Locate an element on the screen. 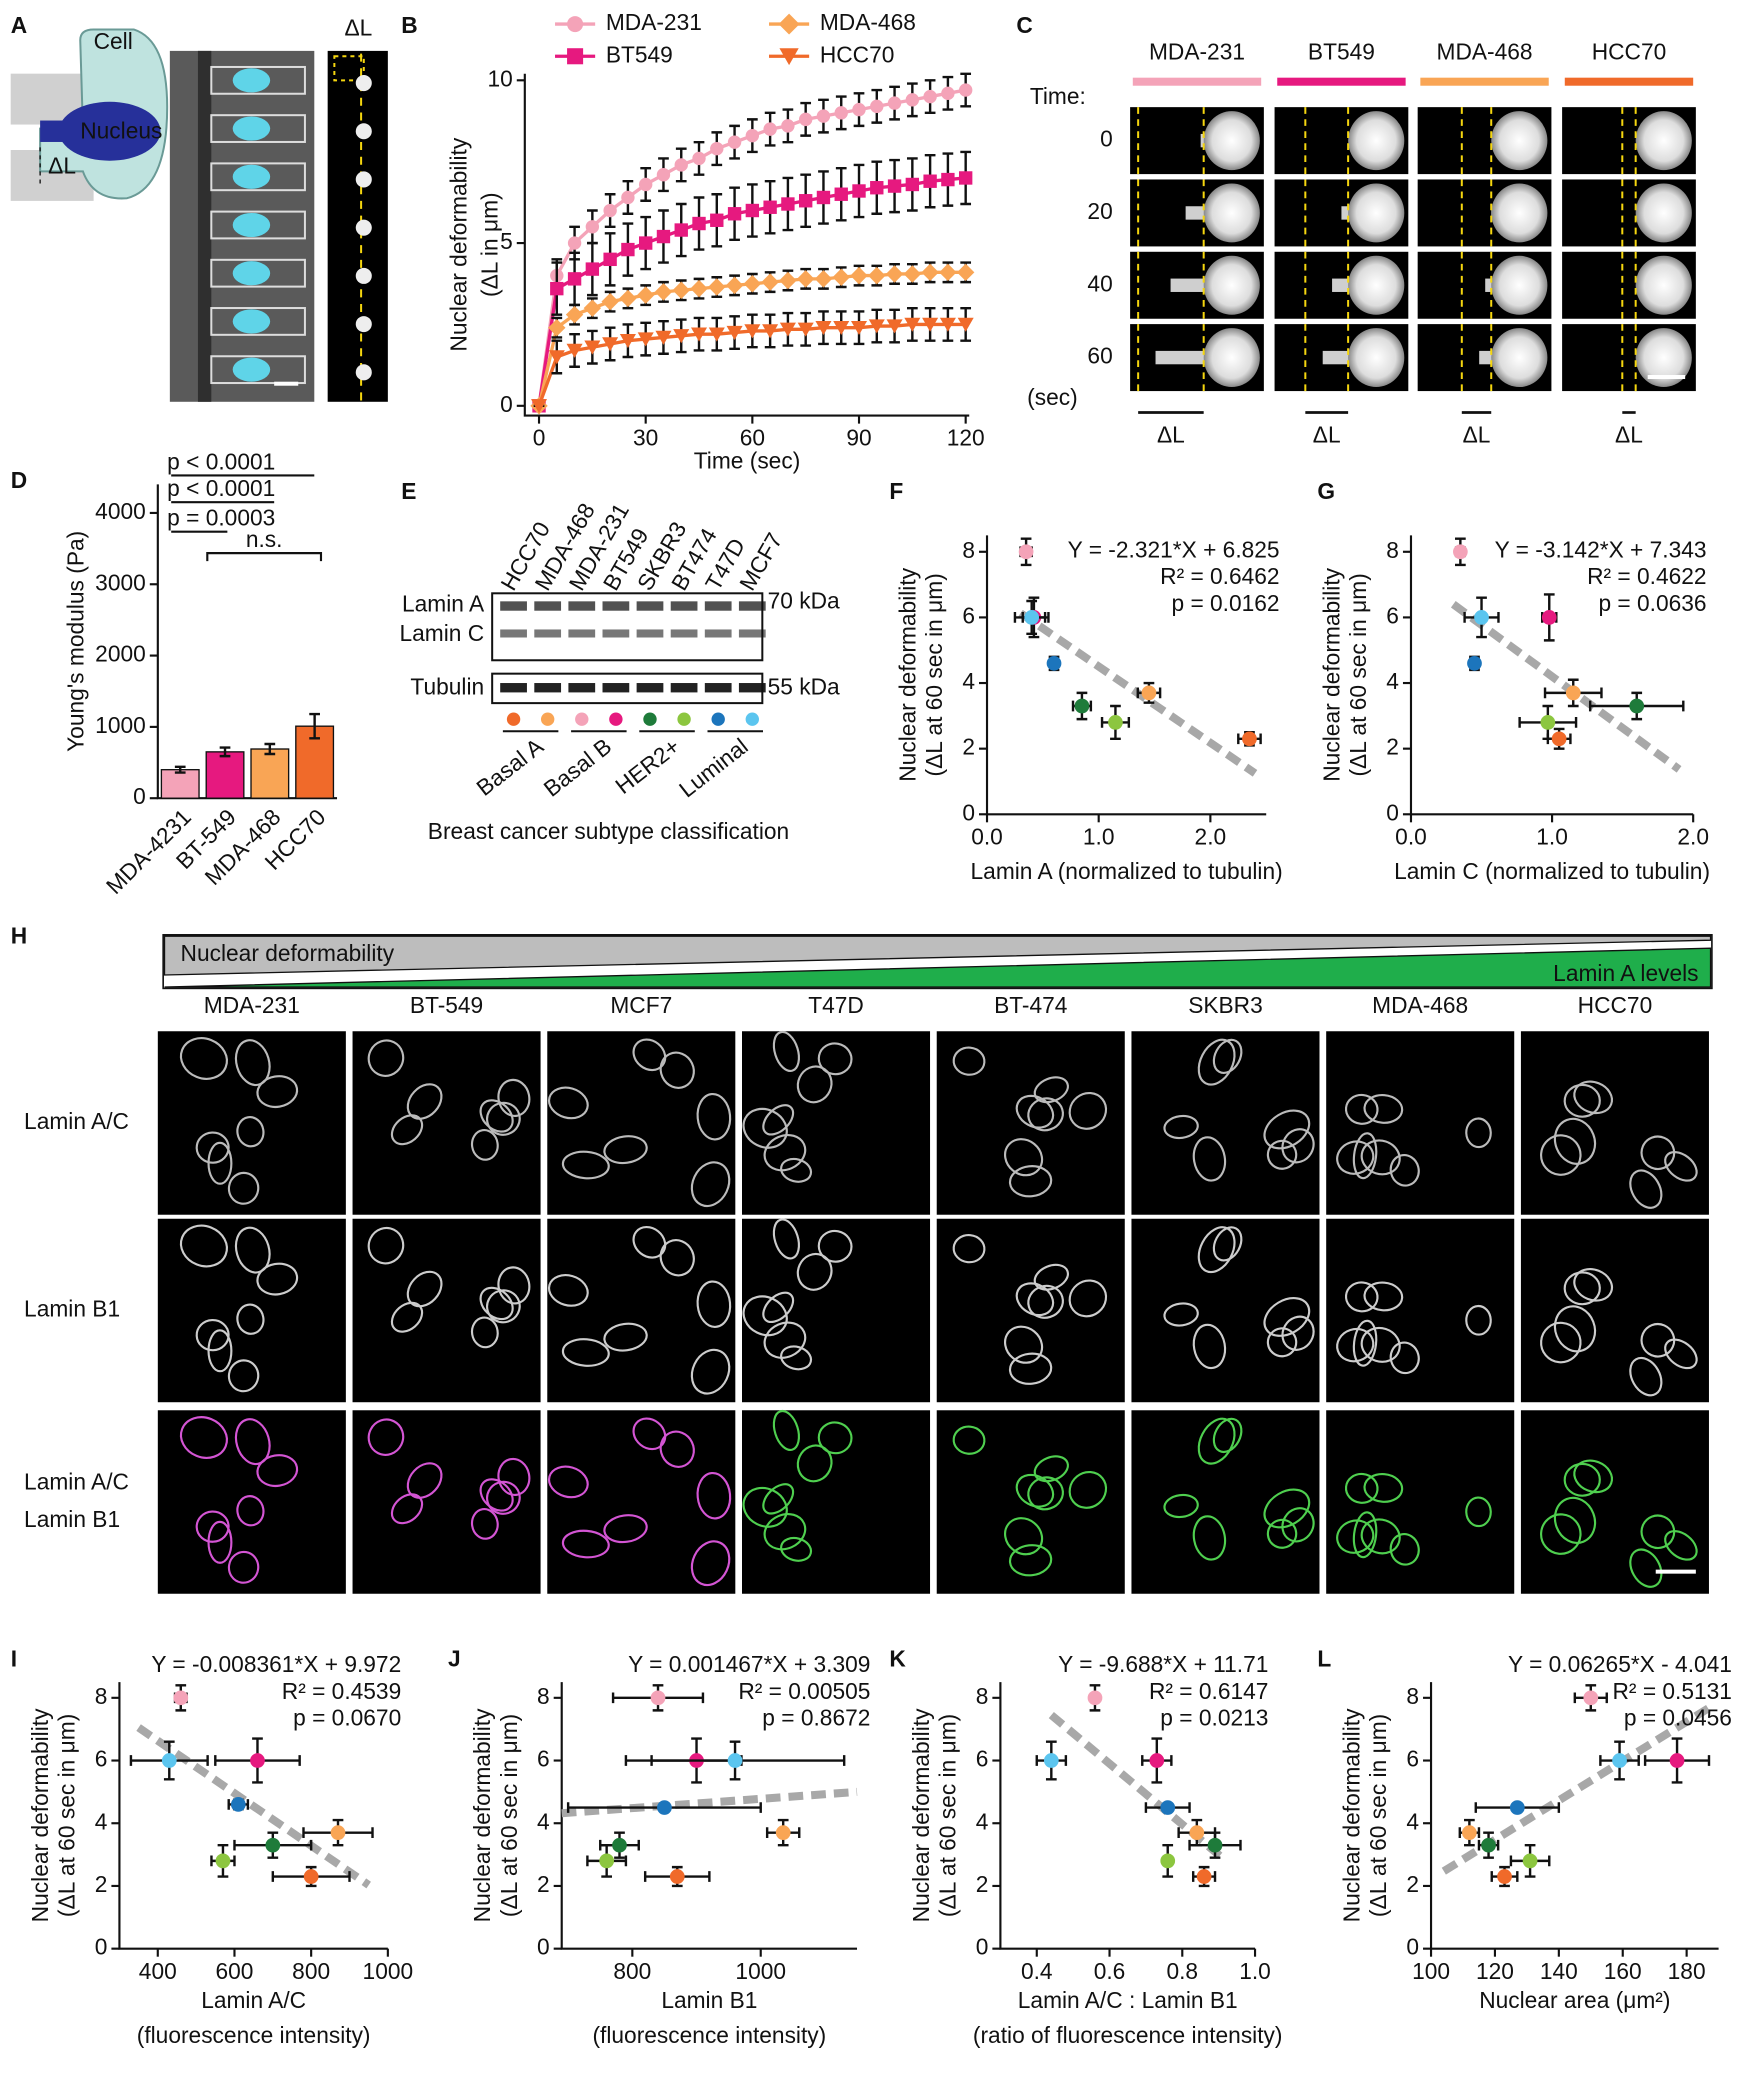 The image size is (1744, 2100). band-label: Tubulin is located at coordinates (447, 686).